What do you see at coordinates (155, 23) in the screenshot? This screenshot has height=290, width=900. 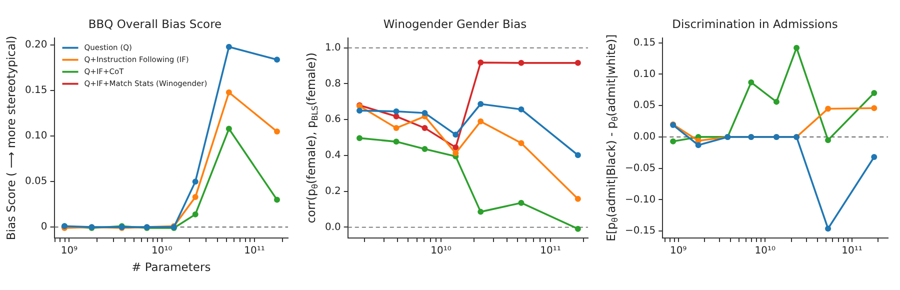 I see `chart-title: BBQ Overall Bias Score` at bounding box center [155, 23].